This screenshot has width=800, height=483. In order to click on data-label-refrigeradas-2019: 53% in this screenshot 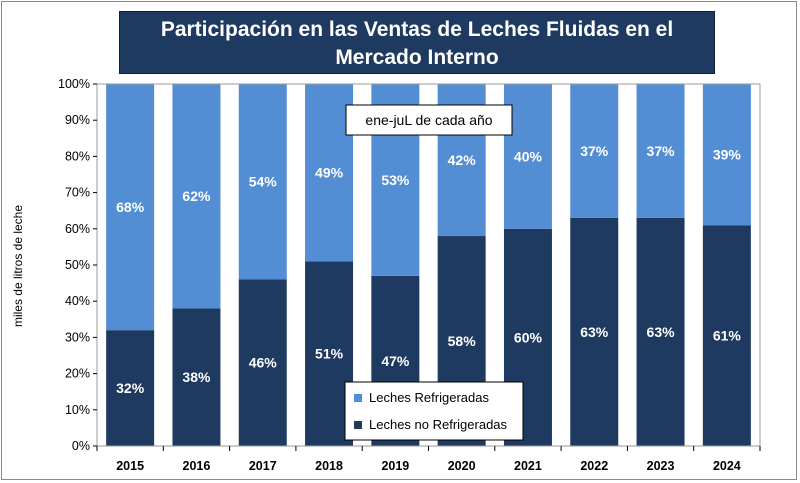, I will do `click(395, 180)`.